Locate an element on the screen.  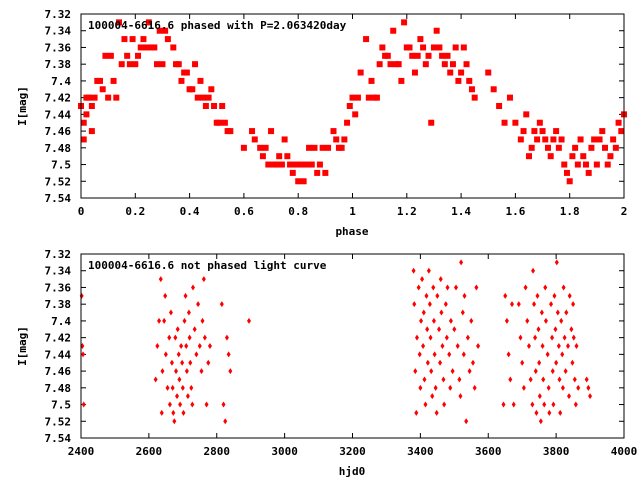
phased-x-tick-label: 1.2 is located at coordinates (407, 211).